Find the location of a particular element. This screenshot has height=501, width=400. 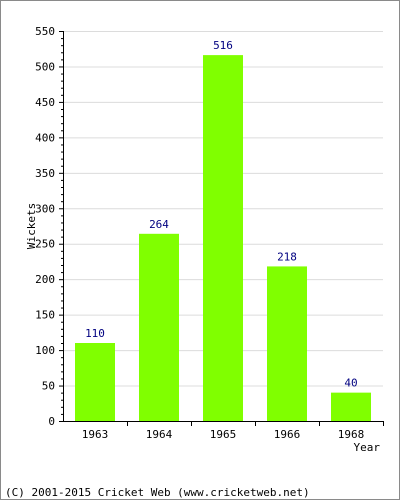

y-tick-label: 400 is located at coordinates (45, 137).